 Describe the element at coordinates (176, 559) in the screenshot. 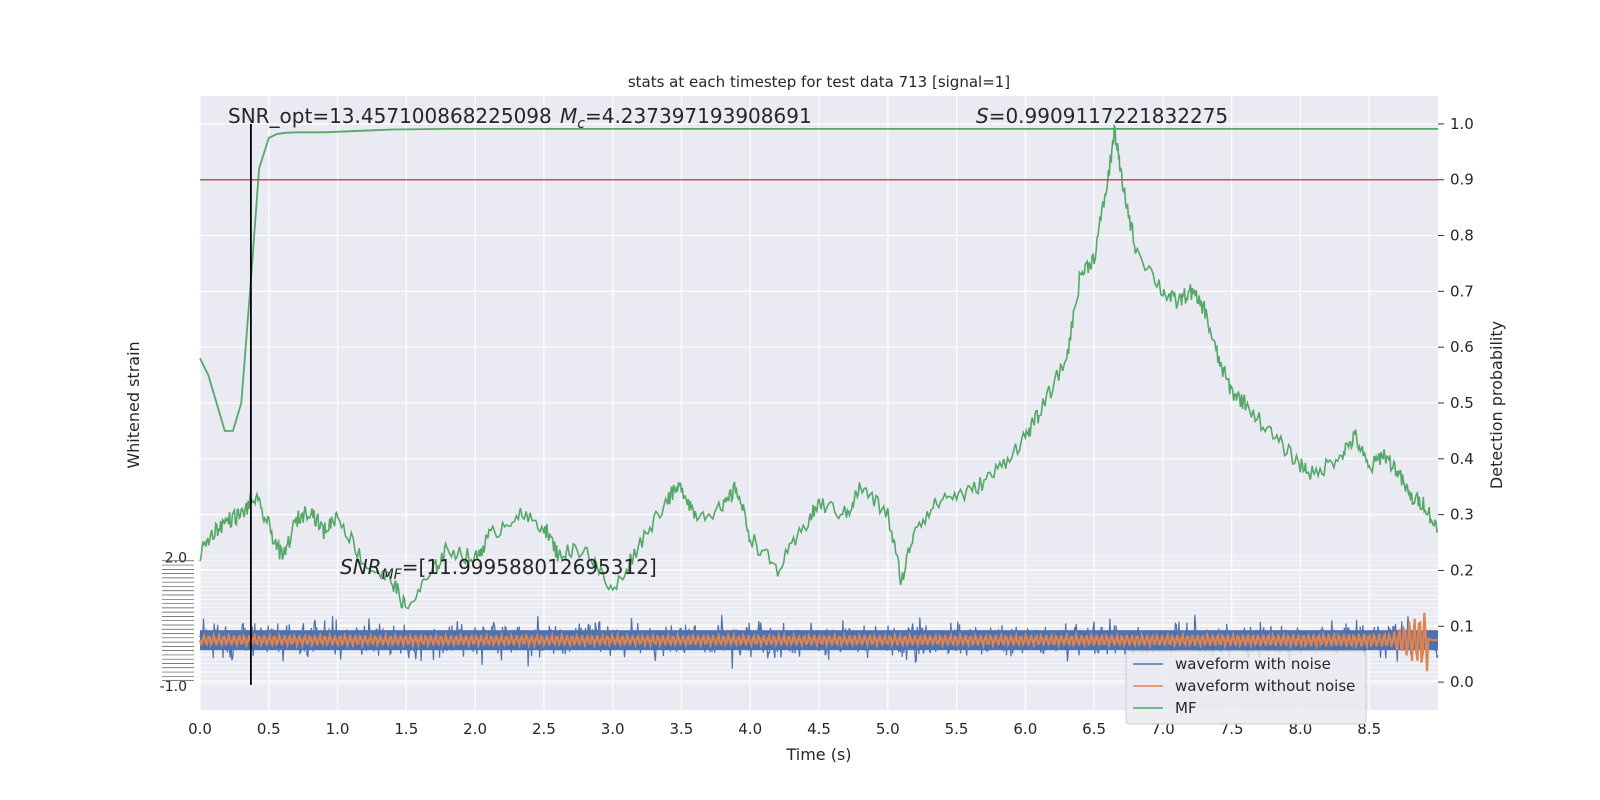

I see `strain-tick-top: 2.0` at that location.